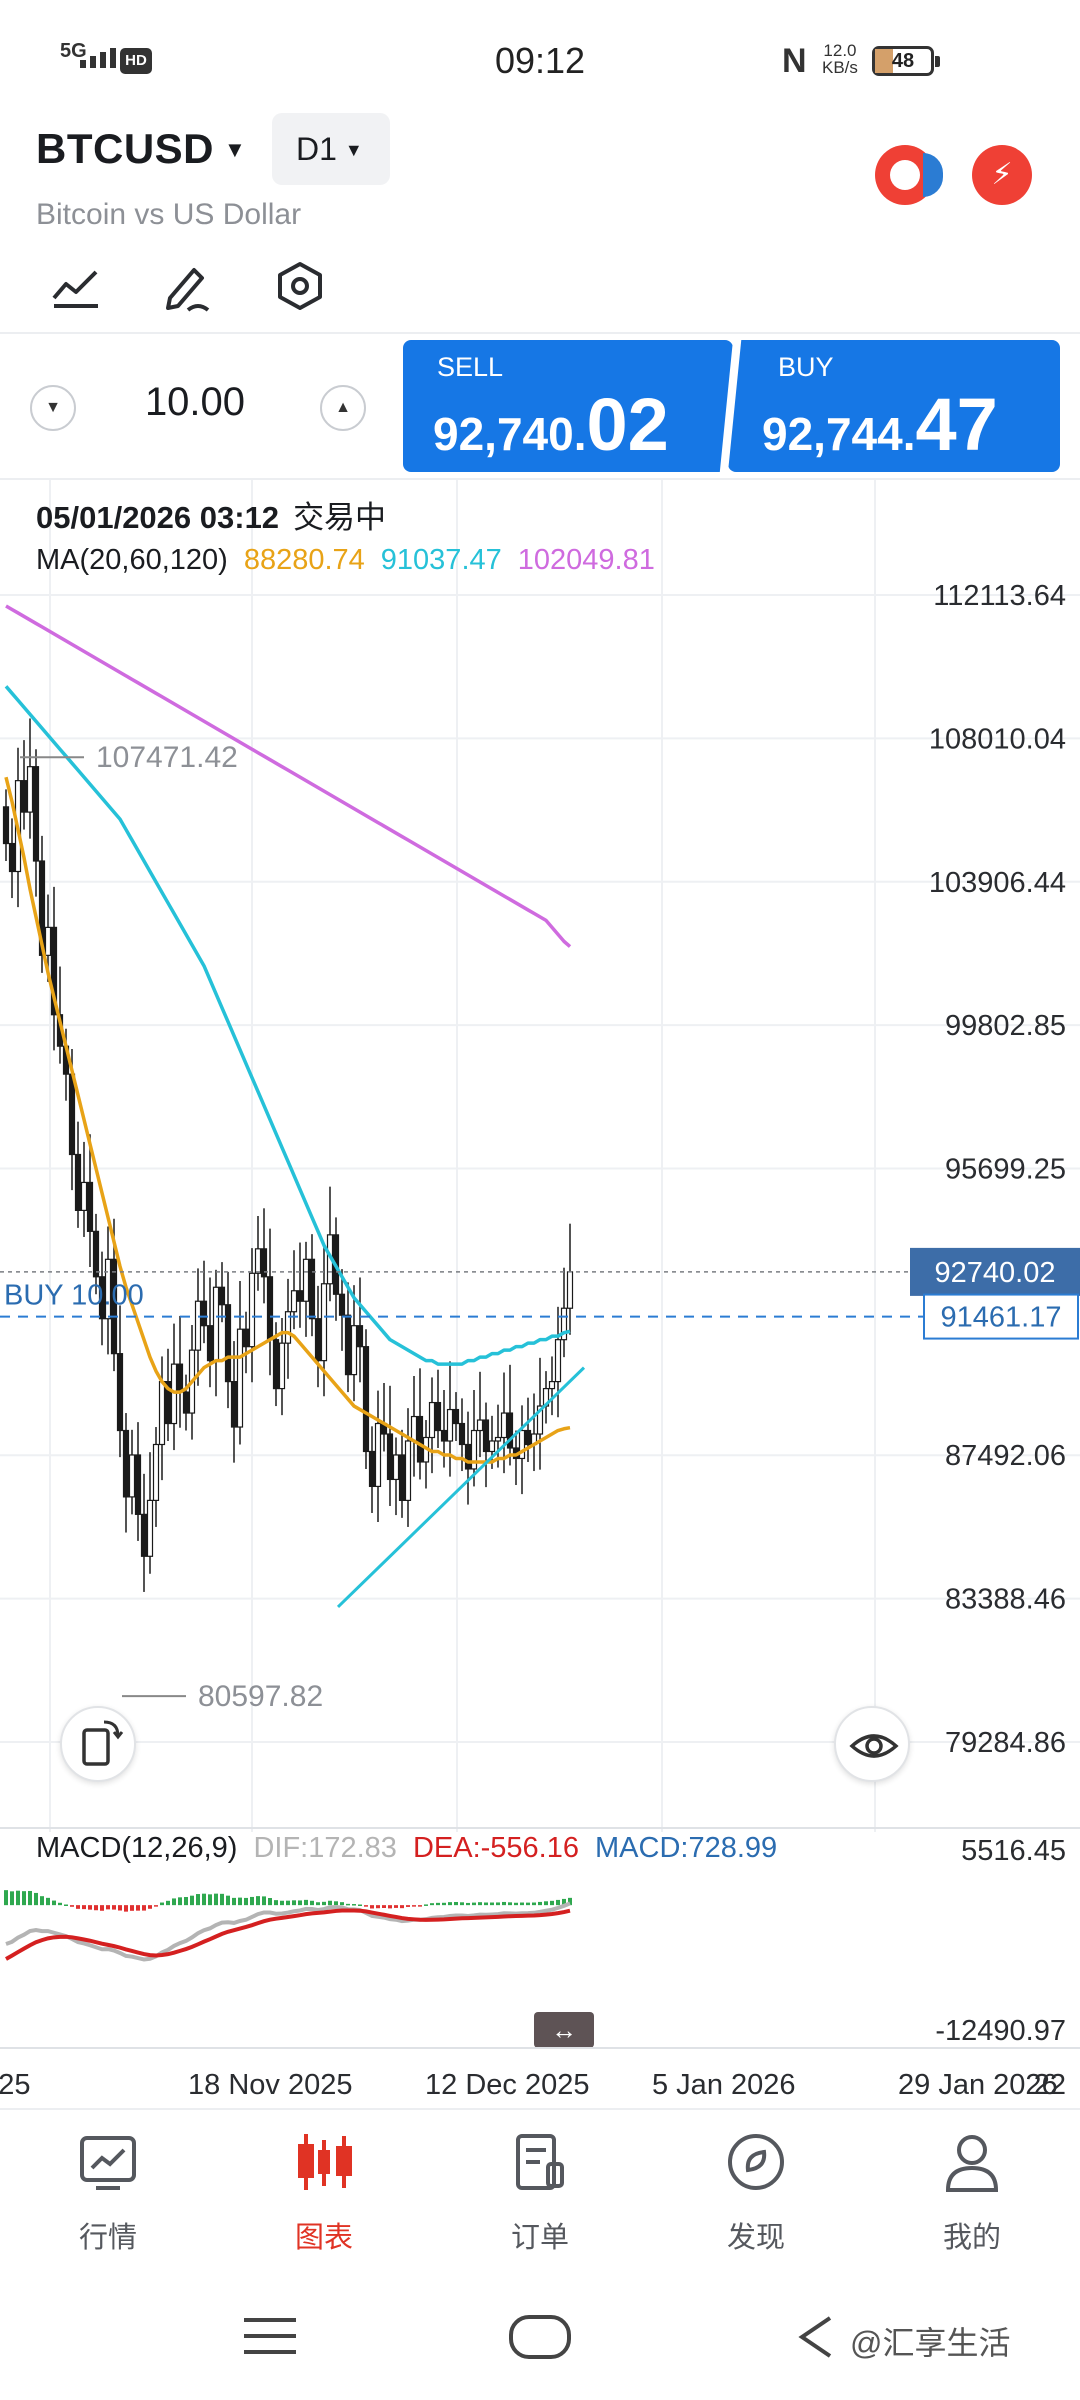  I want to click on back-icon, so click(816, 2337).